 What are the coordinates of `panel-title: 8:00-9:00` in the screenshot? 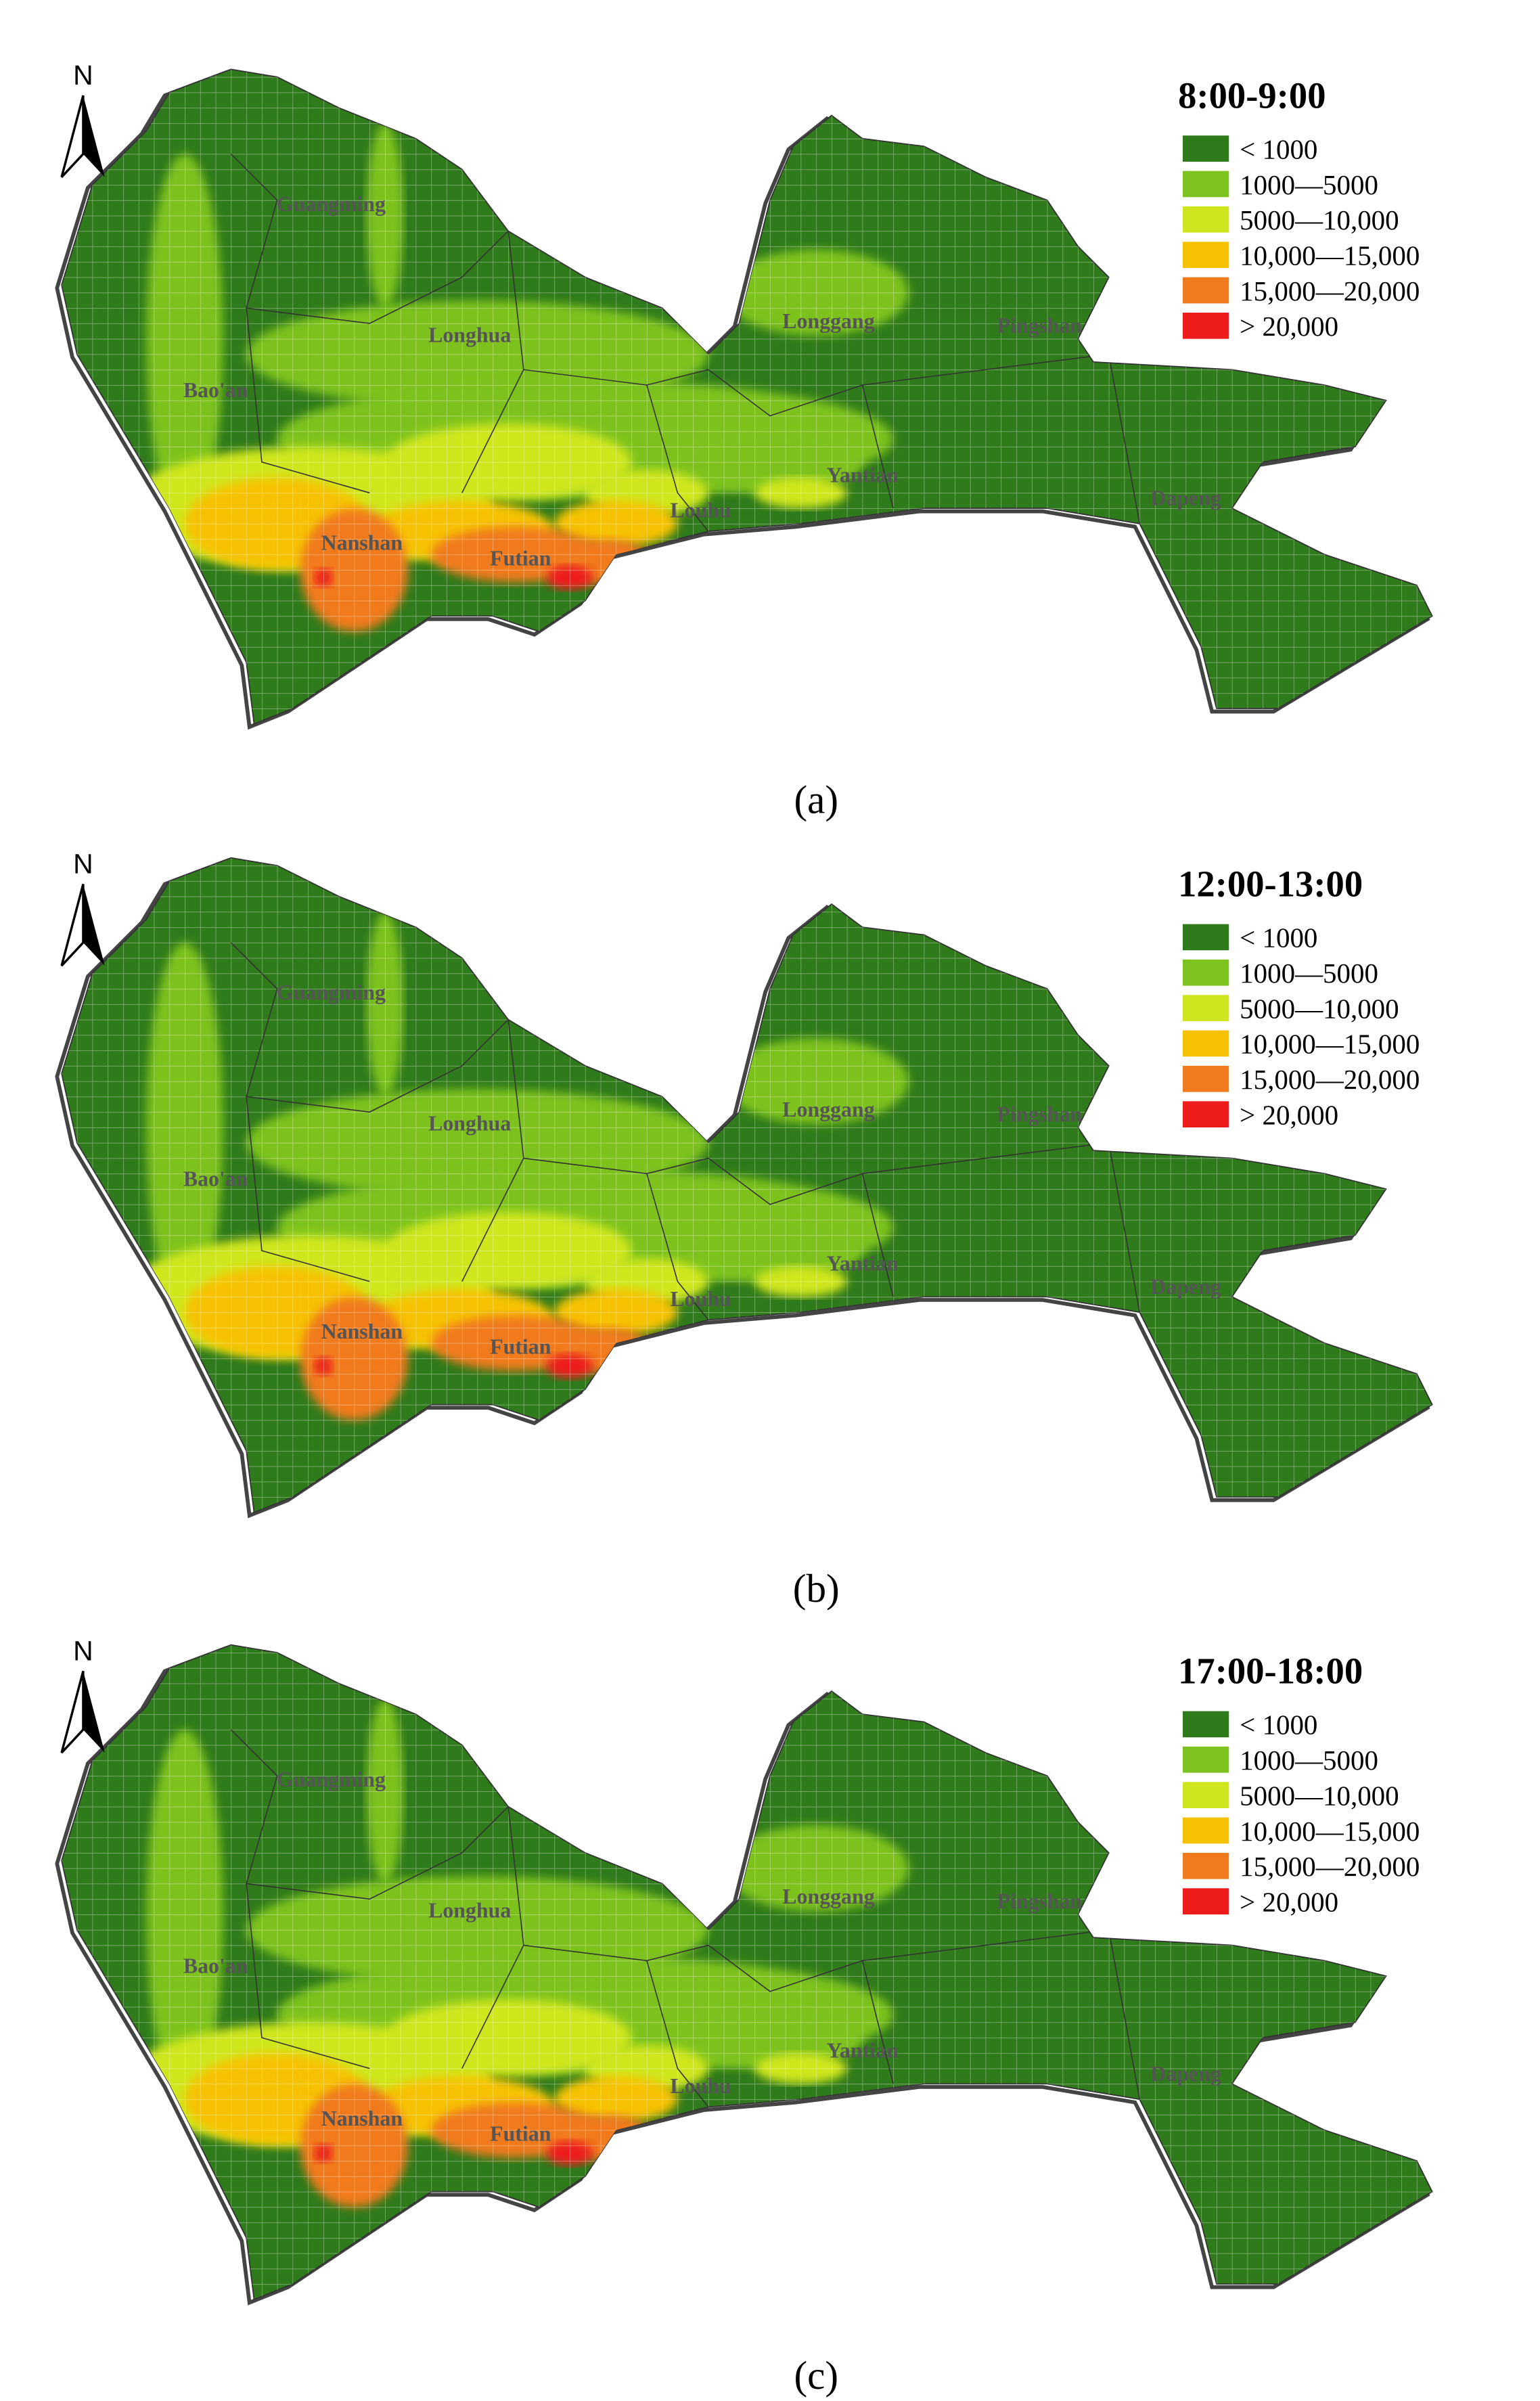 It's located at (1252, 95).